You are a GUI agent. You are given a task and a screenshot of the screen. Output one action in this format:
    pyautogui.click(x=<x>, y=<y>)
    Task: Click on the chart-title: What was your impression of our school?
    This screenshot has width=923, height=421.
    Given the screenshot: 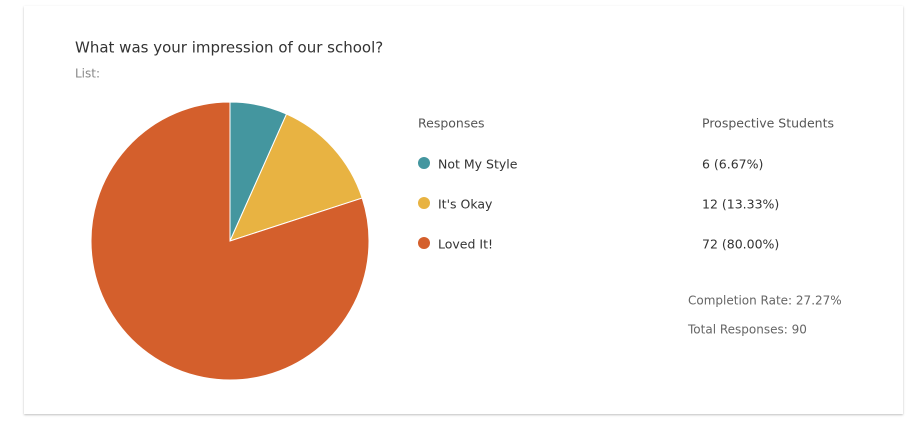 What is the action you would take?
    pyautogui.click(x=229, y=48)
    